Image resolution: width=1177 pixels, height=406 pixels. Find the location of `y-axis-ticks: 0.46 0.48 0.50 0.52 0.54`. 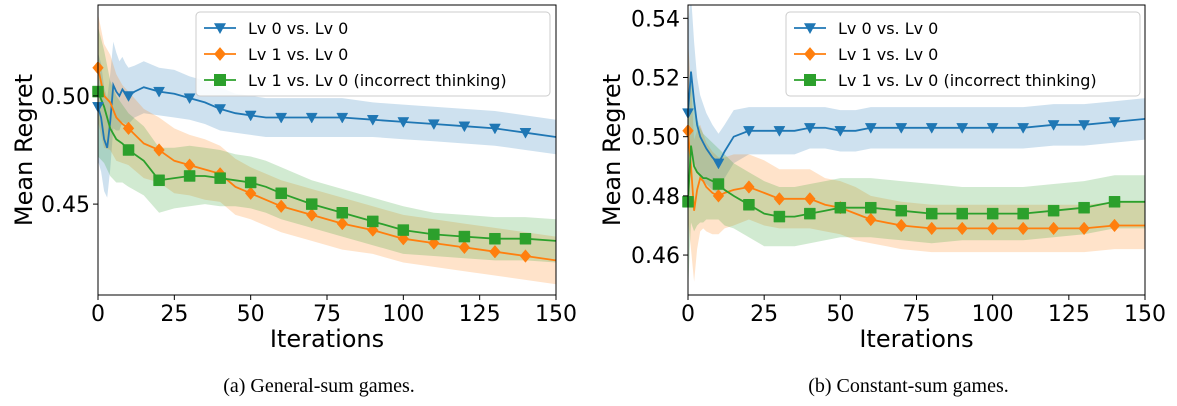

y-axis-ticks: 0.46 0.48 0.50 0.52 0.54 is located at coordinates (659, 138).